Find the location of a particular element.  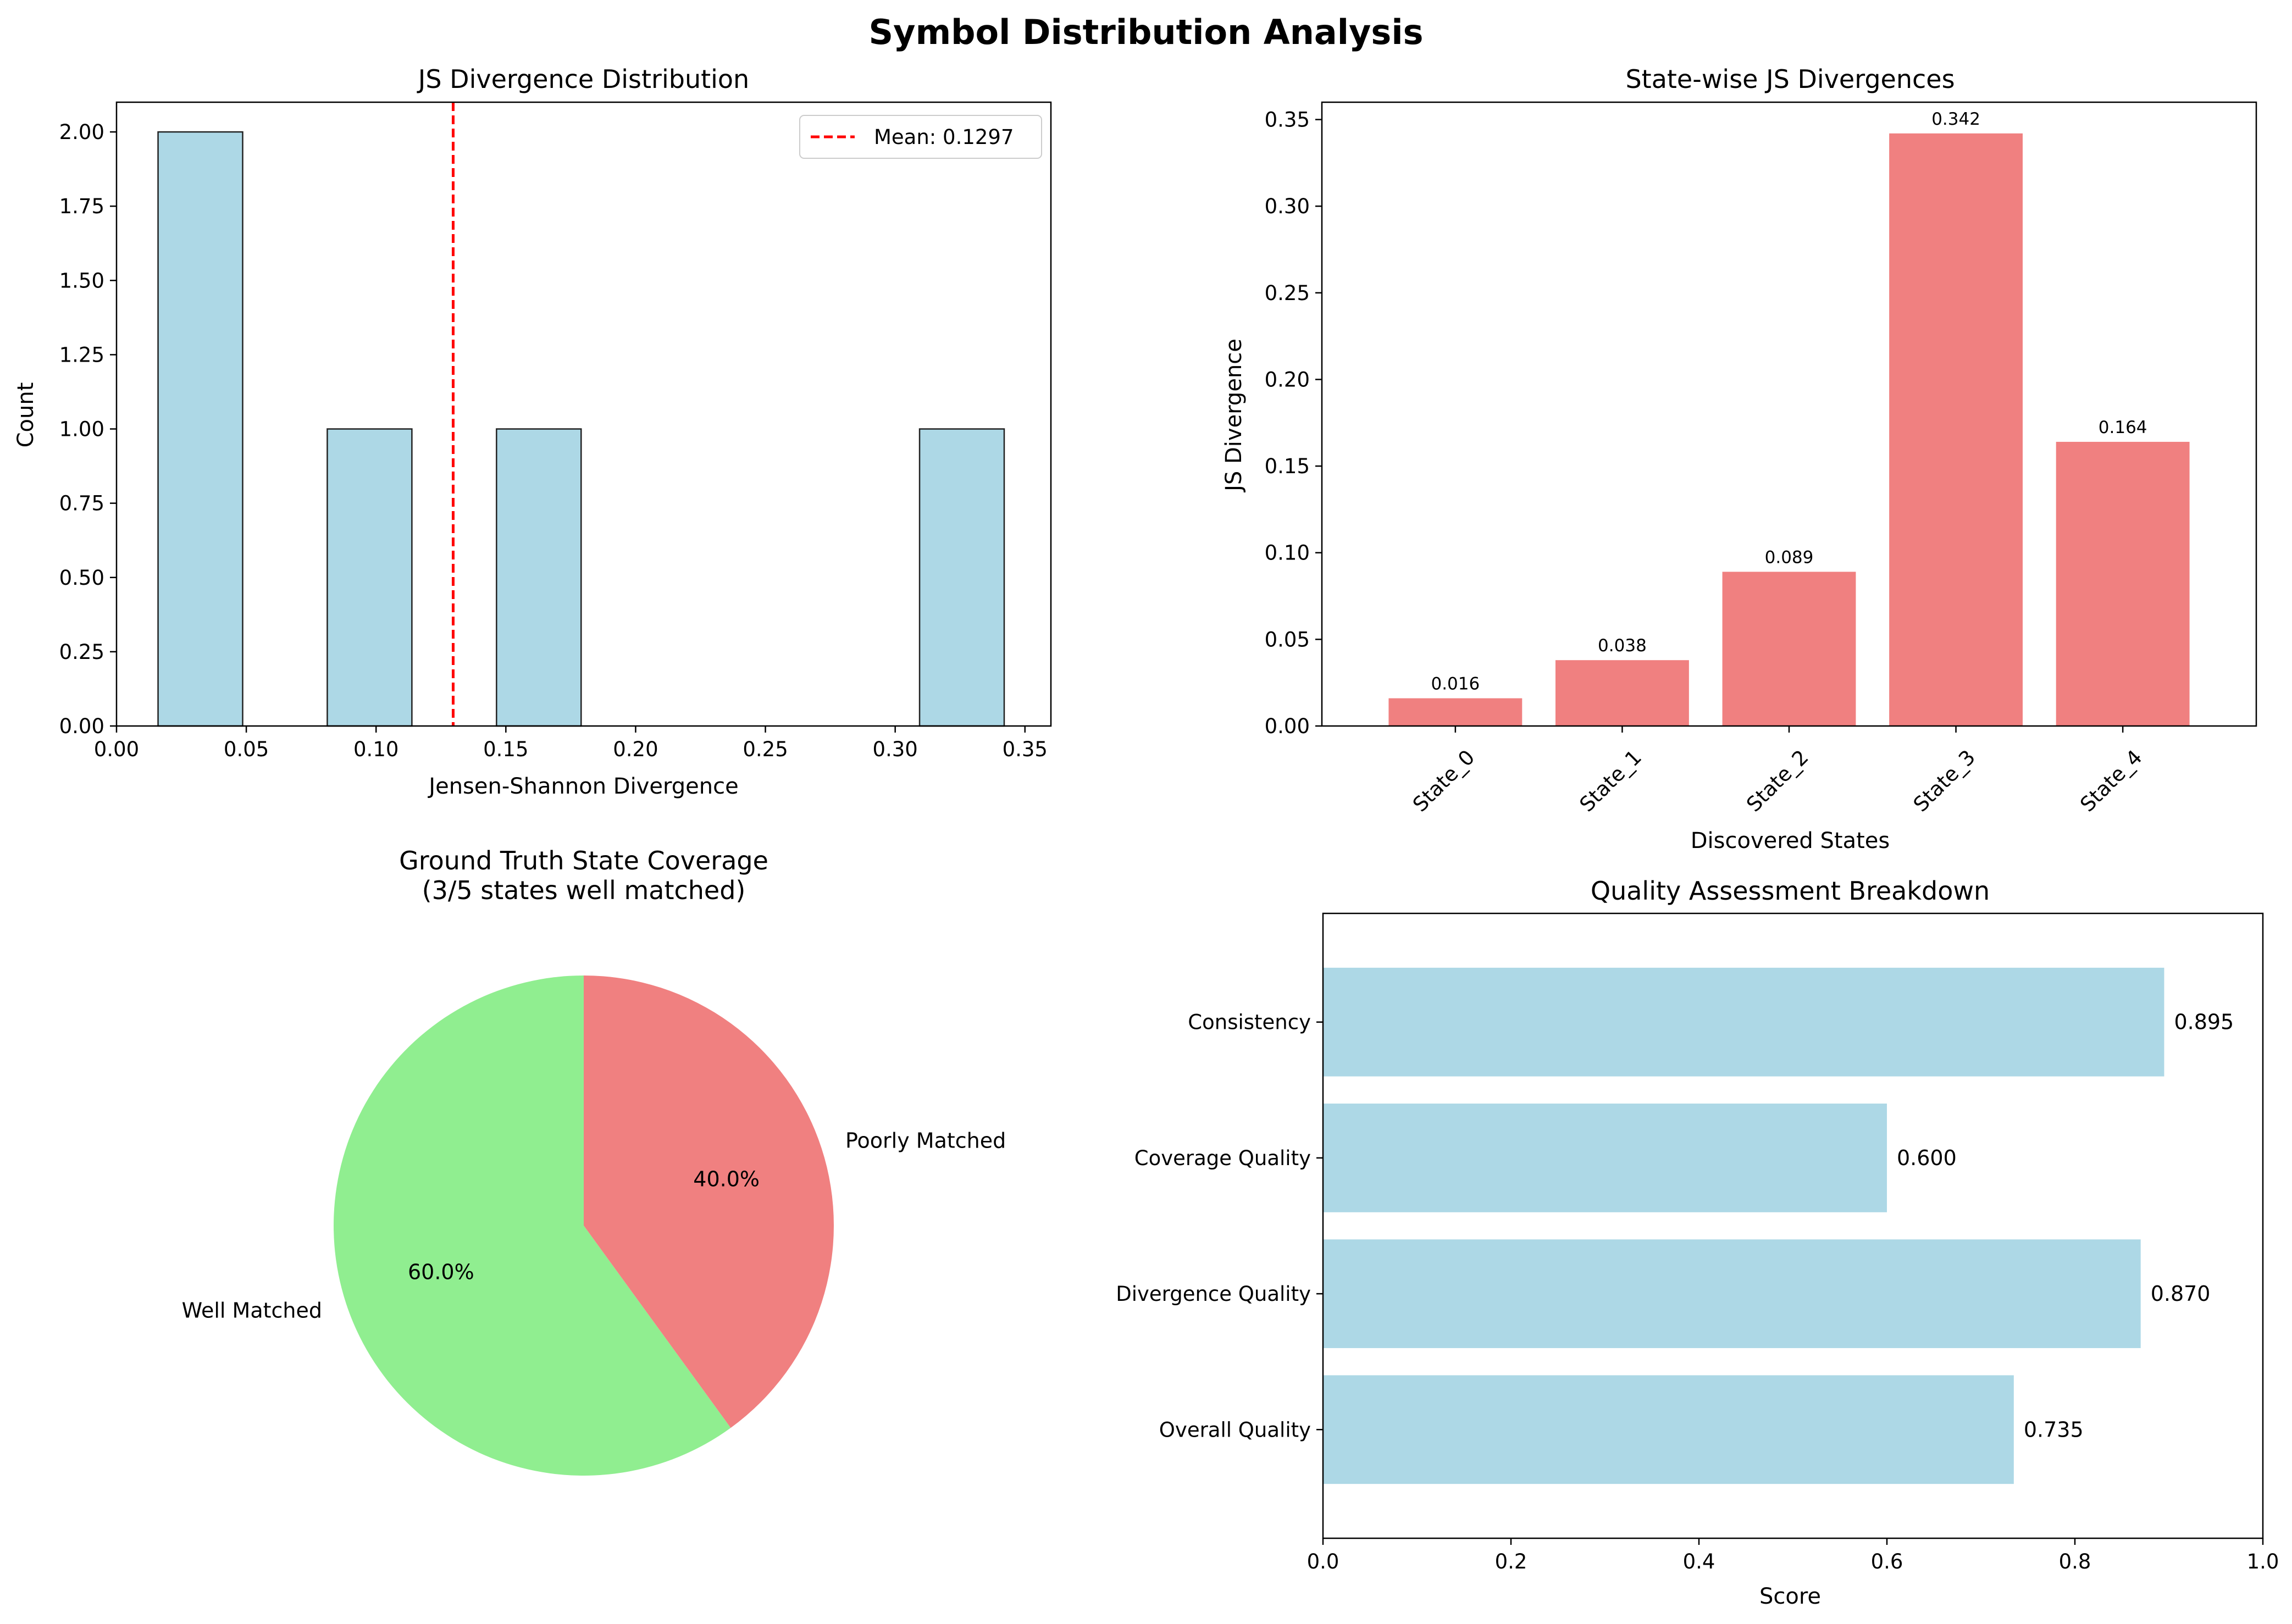

pie-slice-label: Poorly Matched is located at coordinates (925, 1140).